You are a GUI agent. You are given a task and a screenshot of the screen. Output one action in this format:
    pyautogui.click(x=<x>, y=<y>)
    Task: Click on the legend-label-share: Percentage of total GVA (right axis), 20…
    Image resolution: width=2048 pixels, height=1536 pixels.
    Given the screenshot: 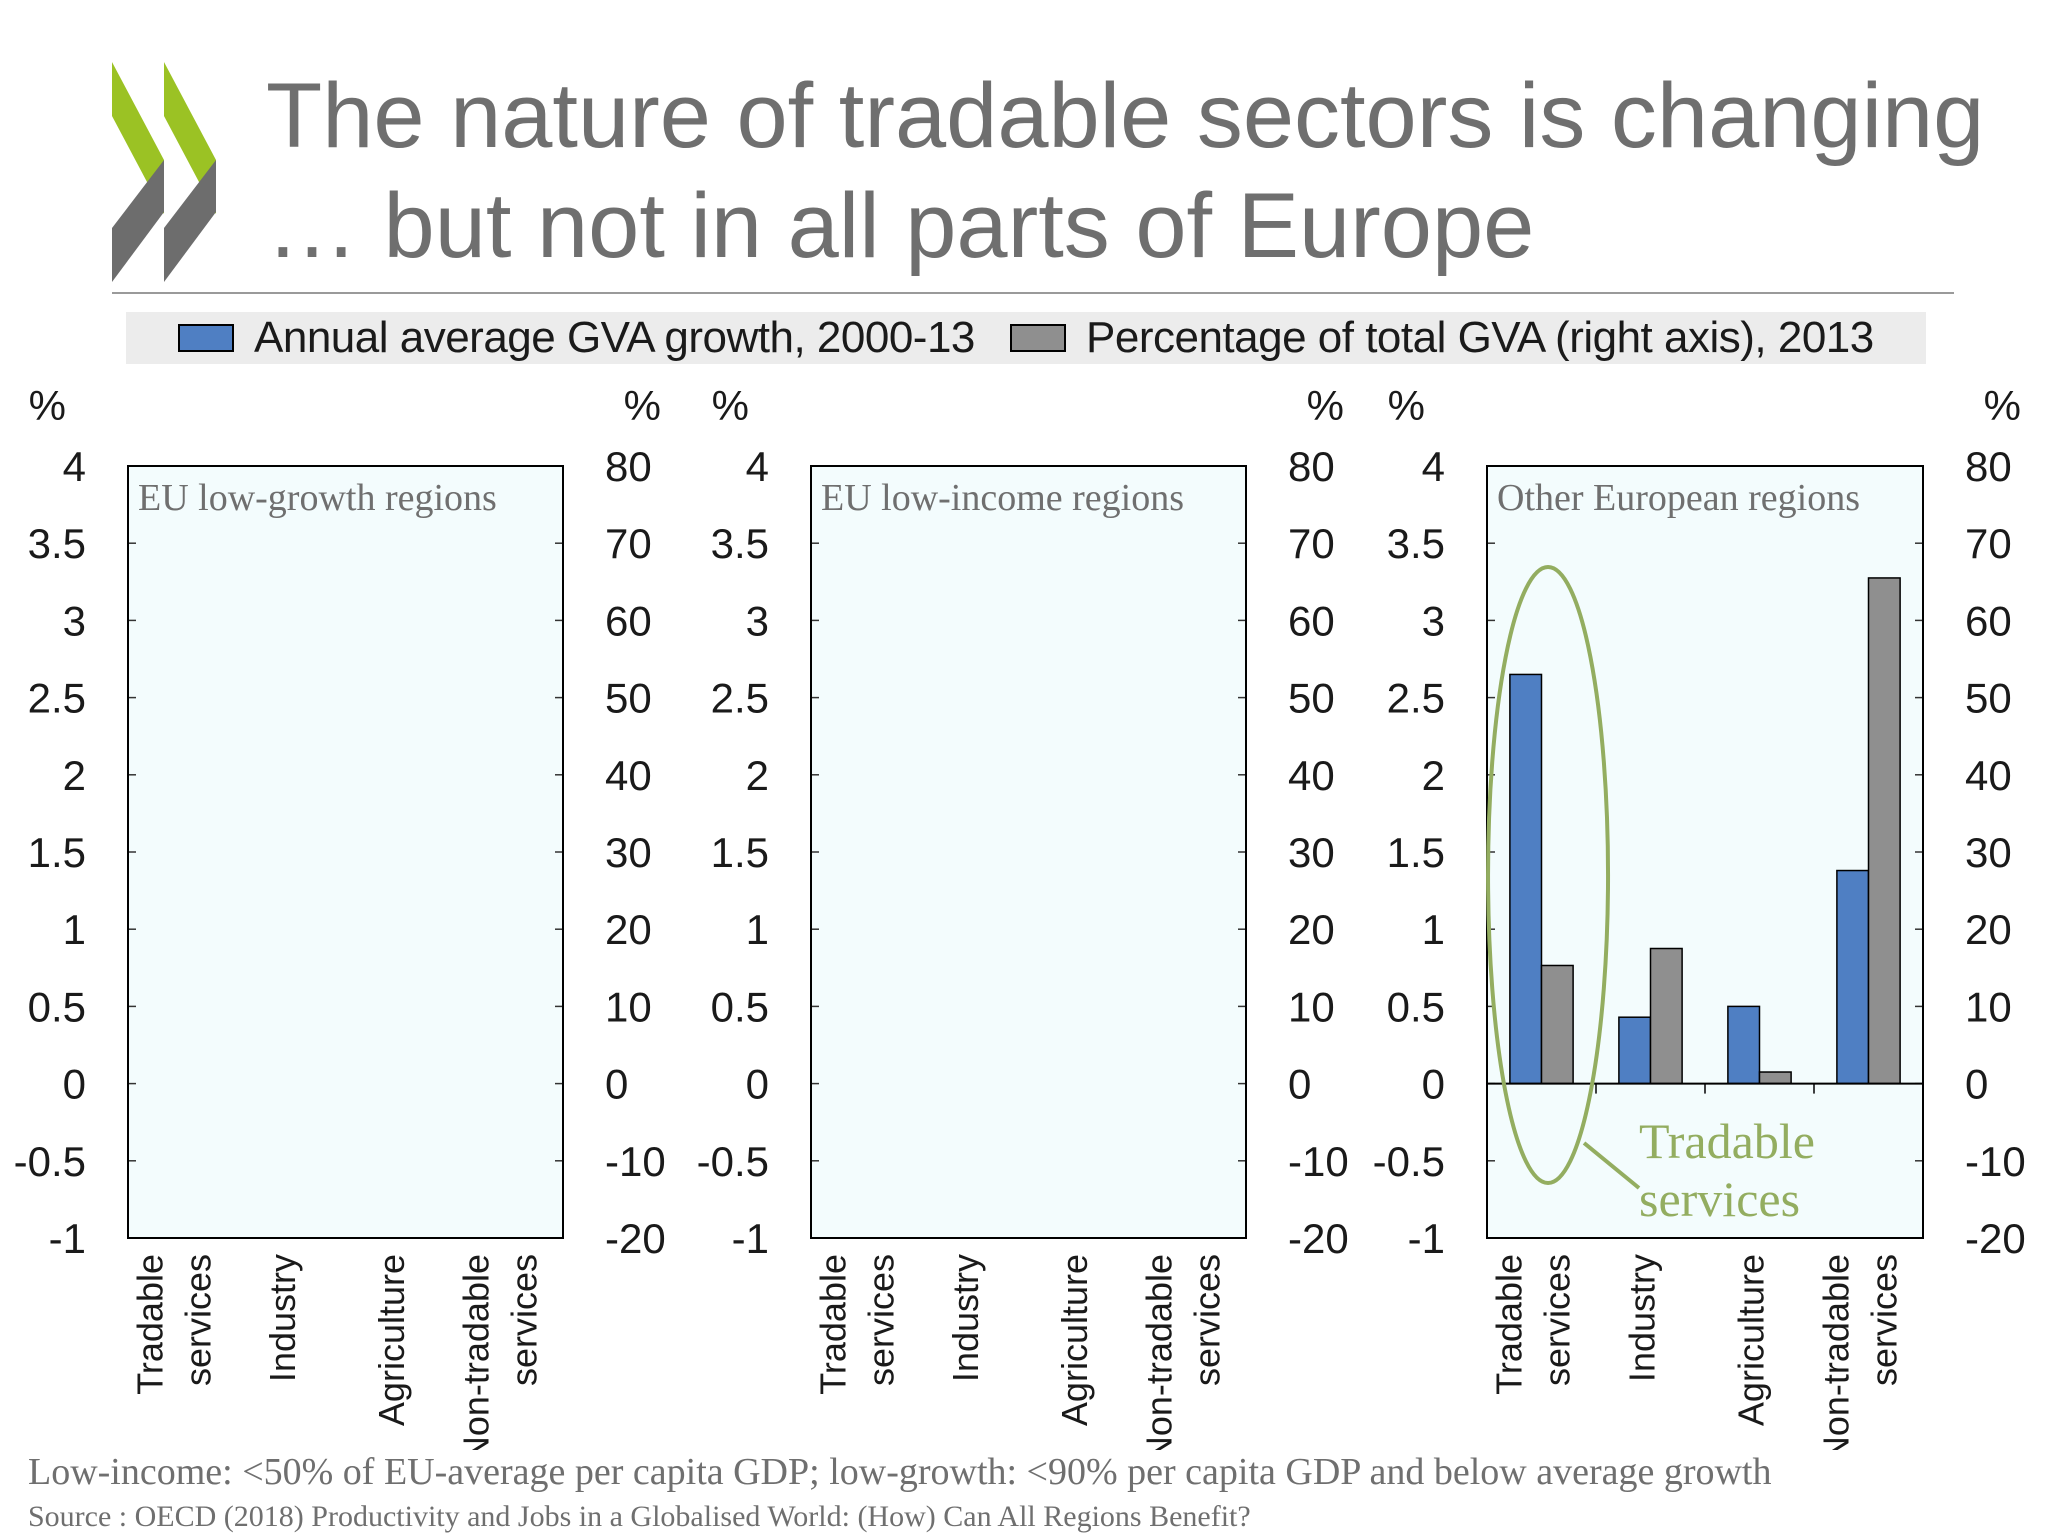 What is the action you would take?
    pyautogui.click(x=1480, y=337)
    